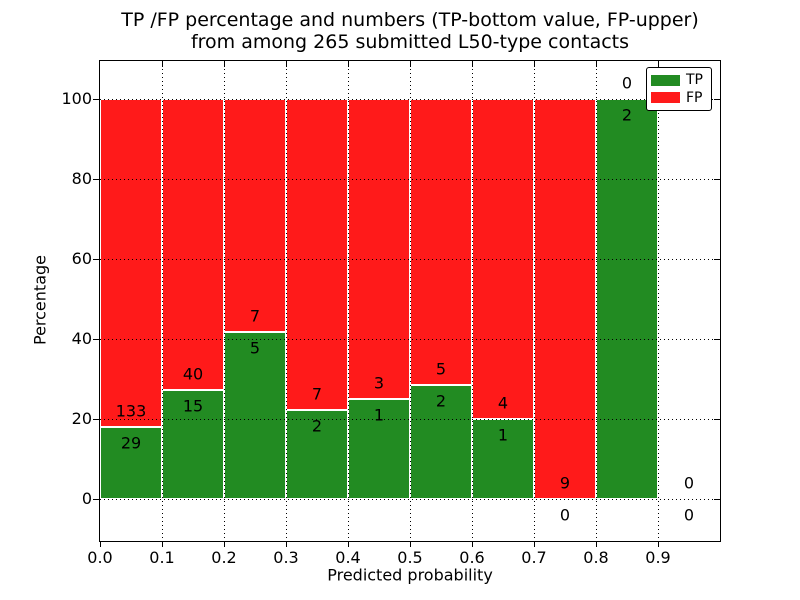 The height and width of the screenshot is (600, 800). Describe the element at coordinates (81, 178) in the screenshot. I see `y-tick-label: 80` at that location.